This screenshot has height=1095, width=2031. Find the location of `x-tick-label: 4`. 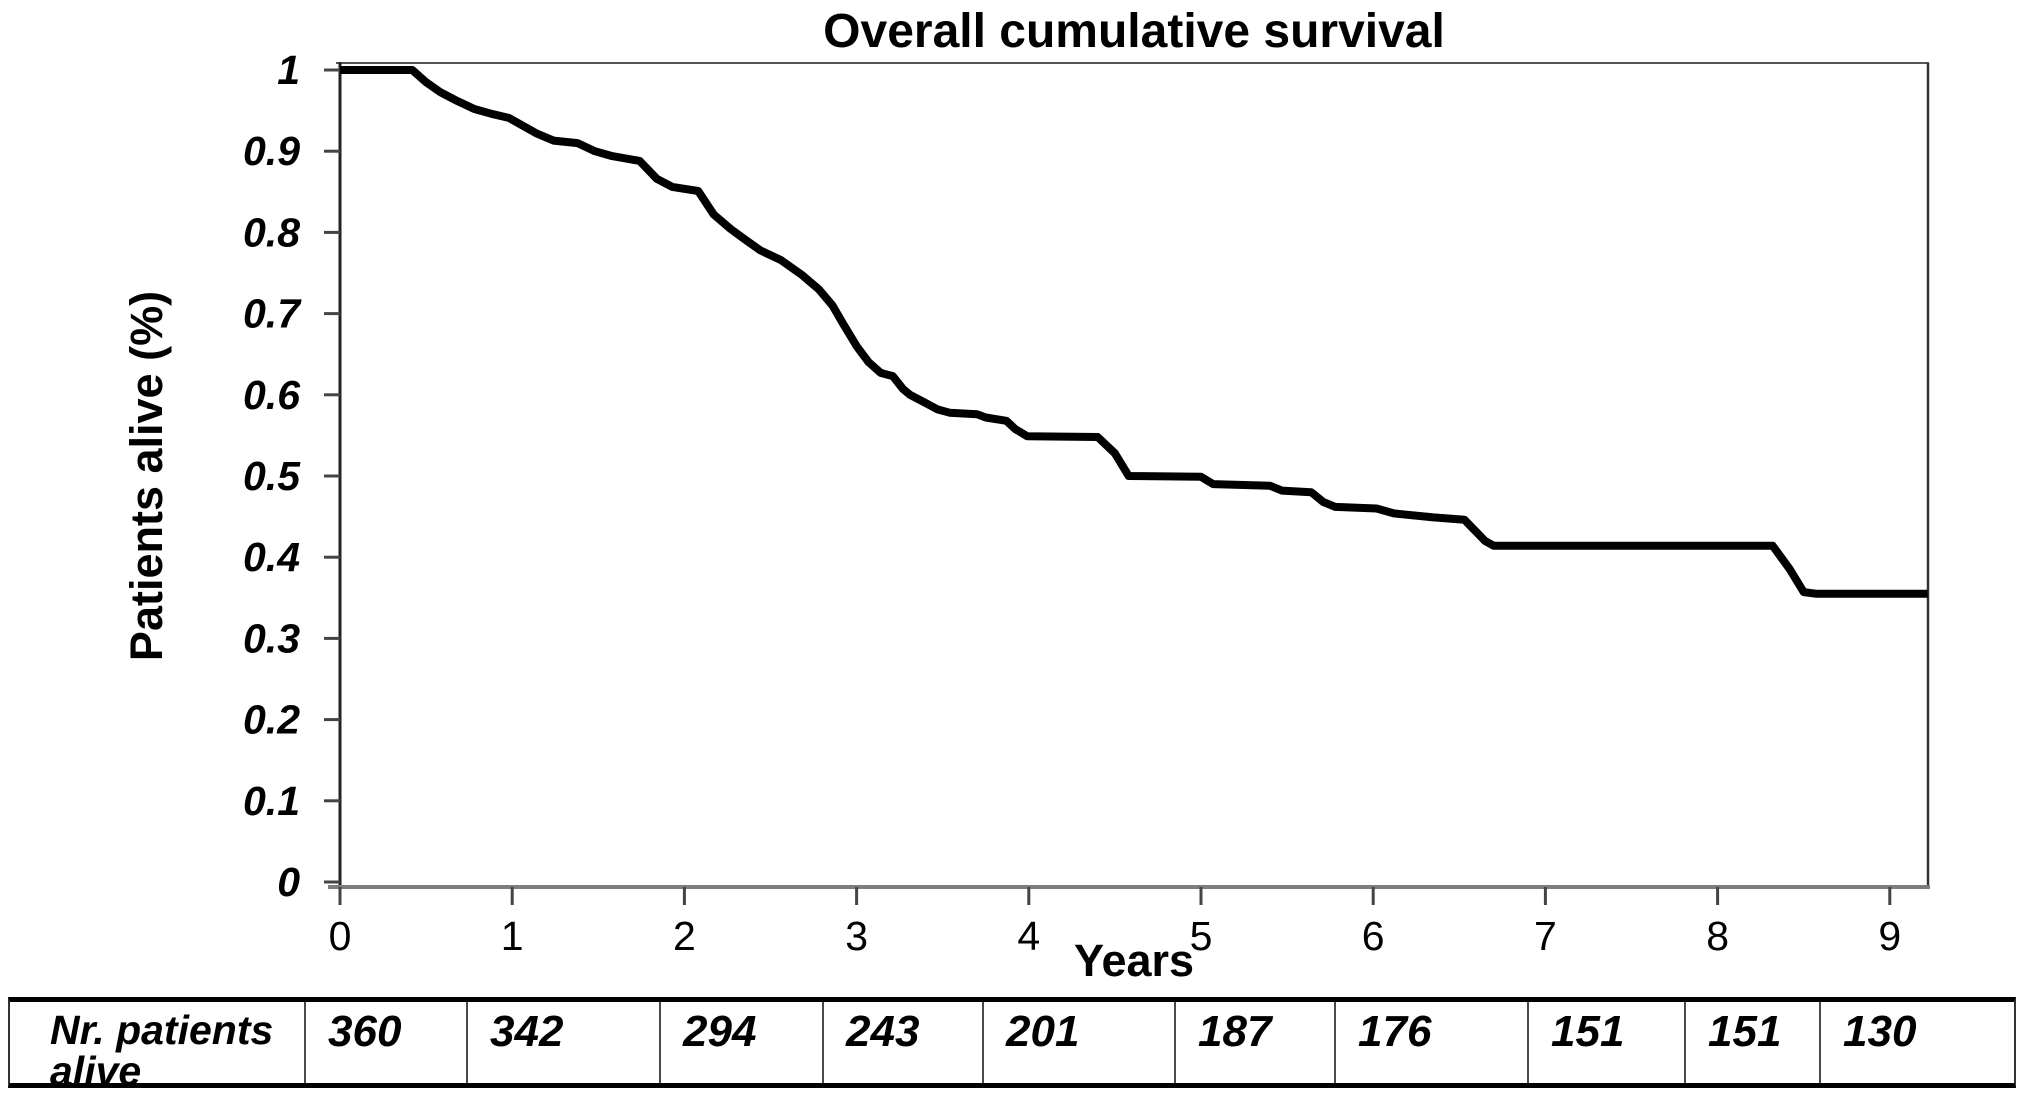

x-tick-label: 4 is located at coordinates (1028, 936).